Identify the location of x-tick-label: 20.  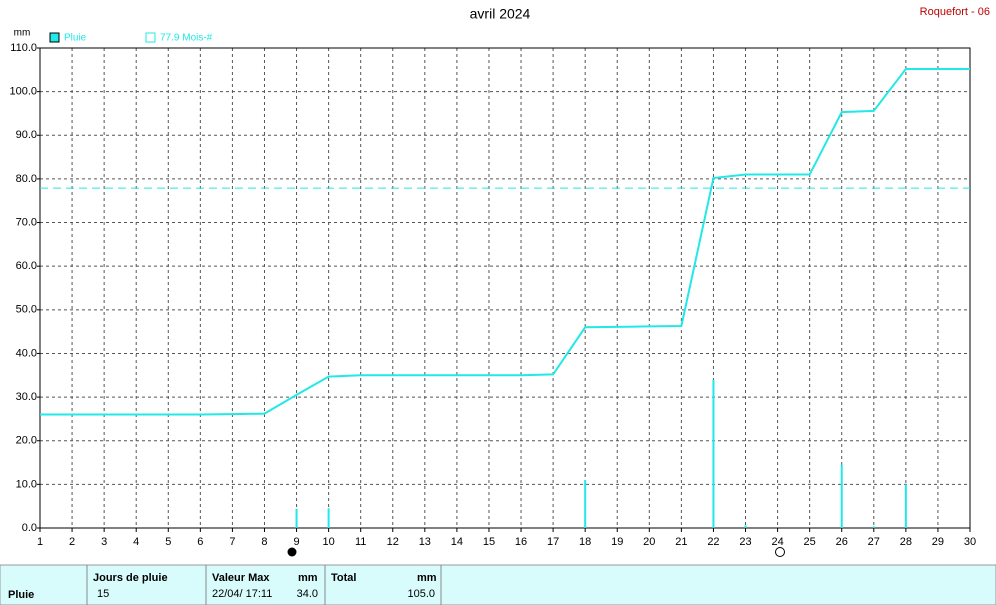
(649, 542).